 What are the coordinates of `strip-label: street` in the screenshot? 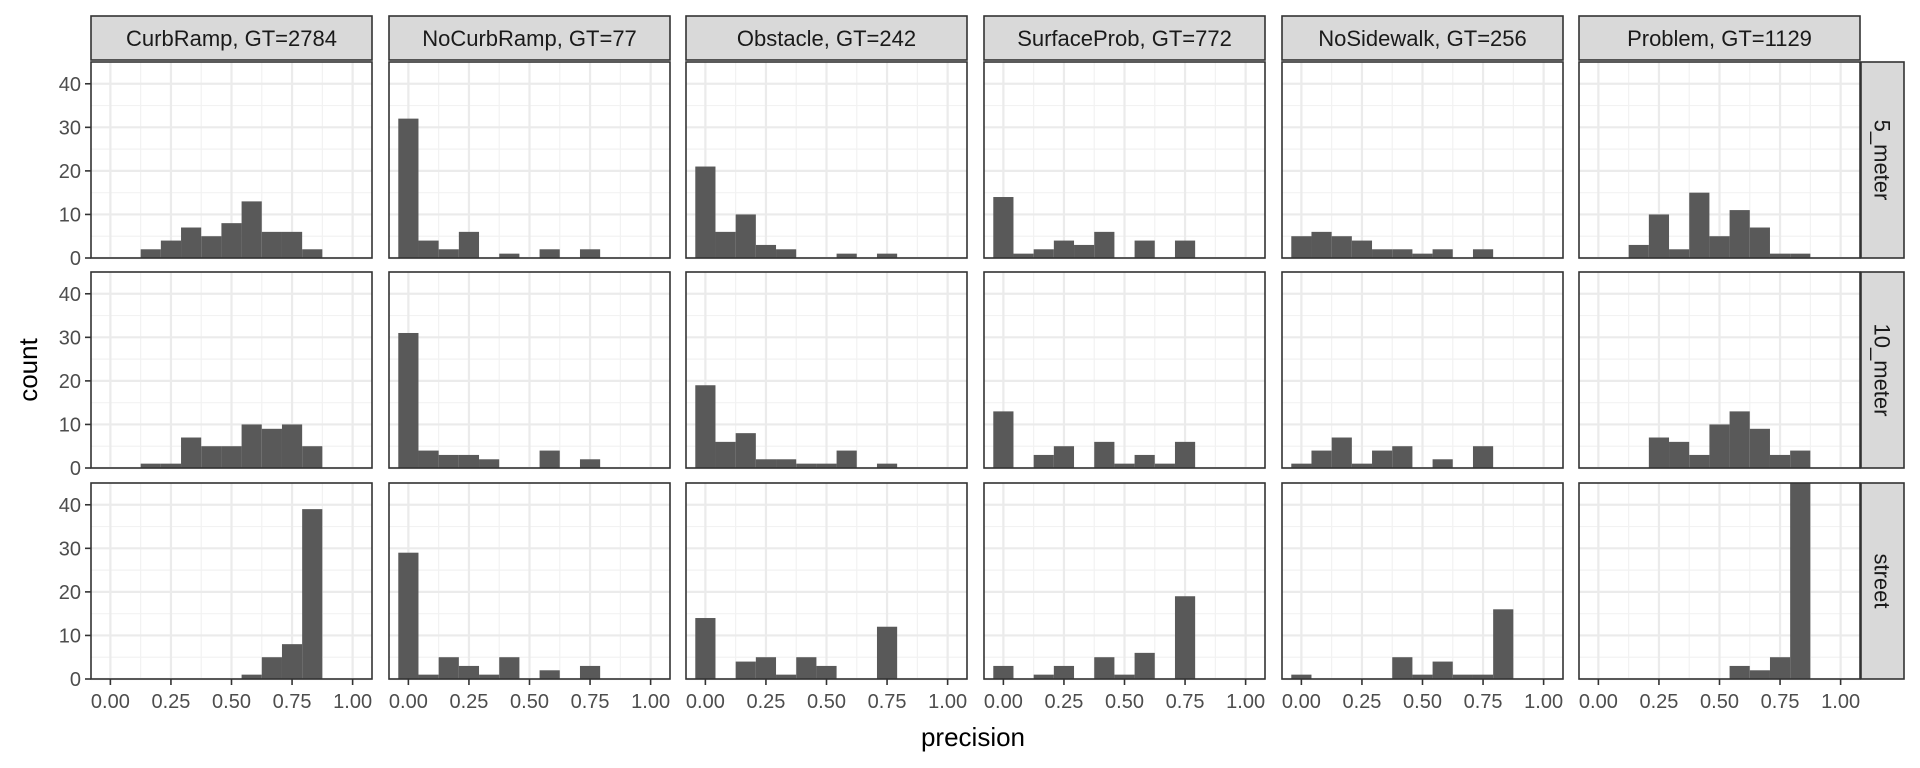 It's located at (1882, 580).